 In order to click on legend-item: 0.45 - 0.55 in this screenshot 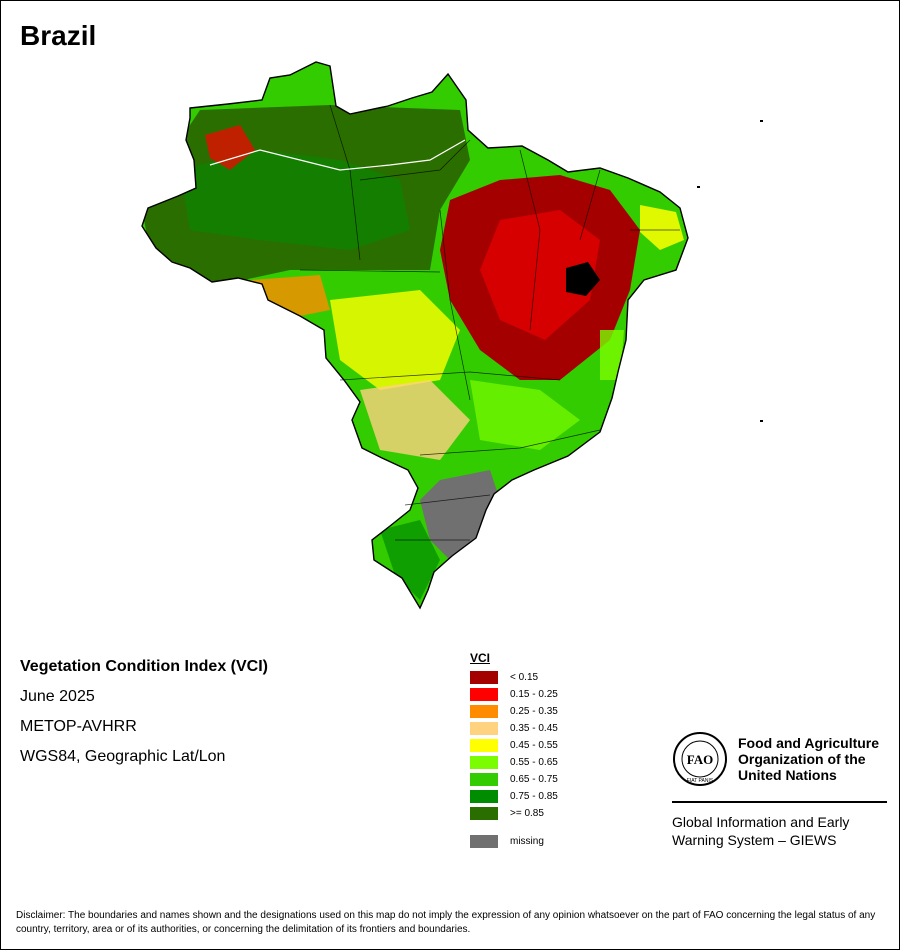, I will do `click(514, 745)`.